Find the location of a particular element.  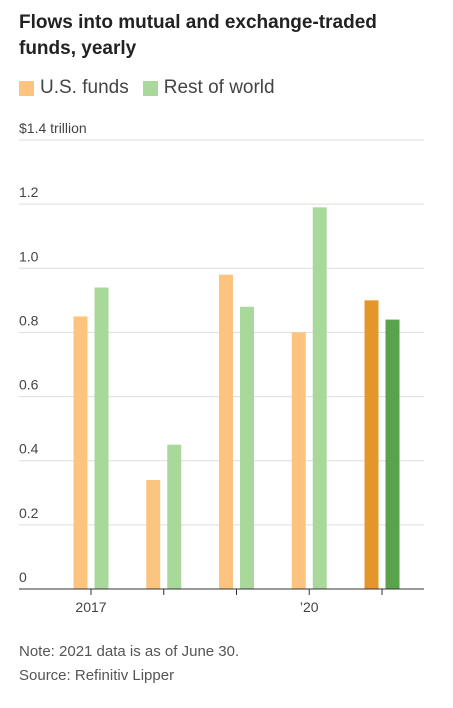

x-tick-label-2020: ’20 is located at coordinates (309, 607).